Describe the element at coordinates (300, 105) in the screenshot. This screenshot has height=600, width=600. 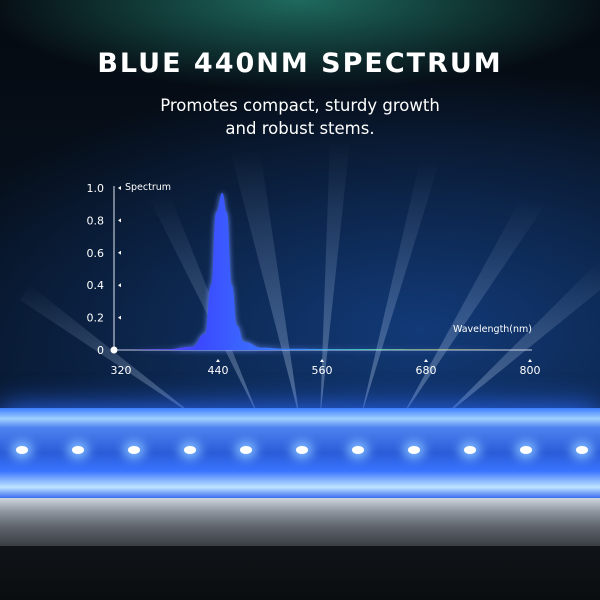
I see `subtitle-line-1: Promotes compact, sturdy growth` at that location.